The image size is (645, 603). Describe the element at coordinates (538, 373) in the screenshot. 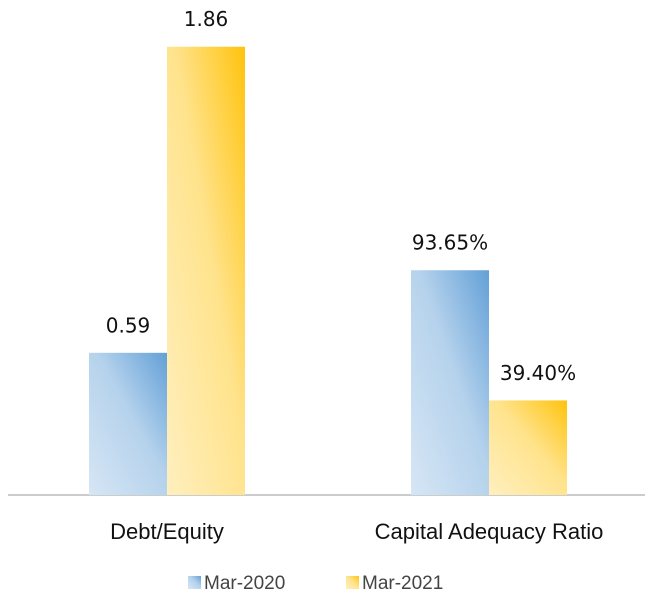

I see `value-label: 39.40%` at that location.